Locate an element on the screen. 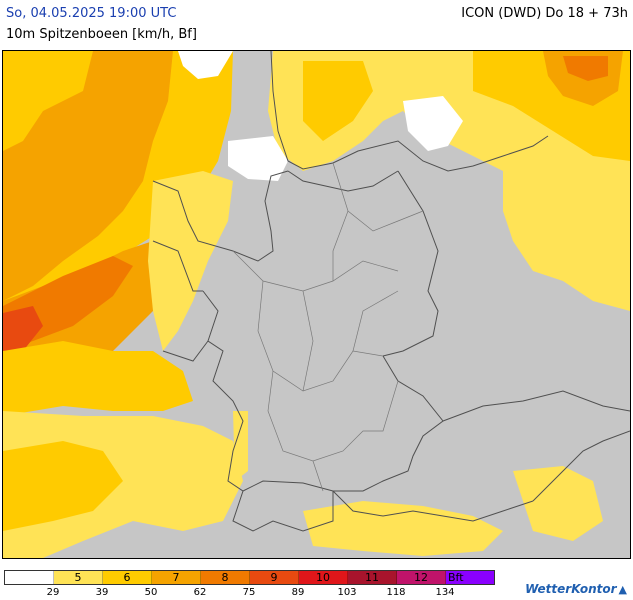 The image size is (633, 600). legend-cell is located at coordinates (29, 577).